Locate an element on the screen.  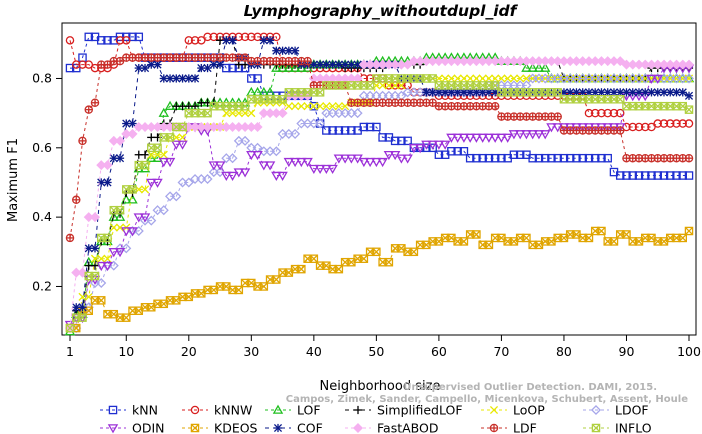
legend-item-simplifiedlof: SimplifiedLOF is located at coordinates (404, 410).